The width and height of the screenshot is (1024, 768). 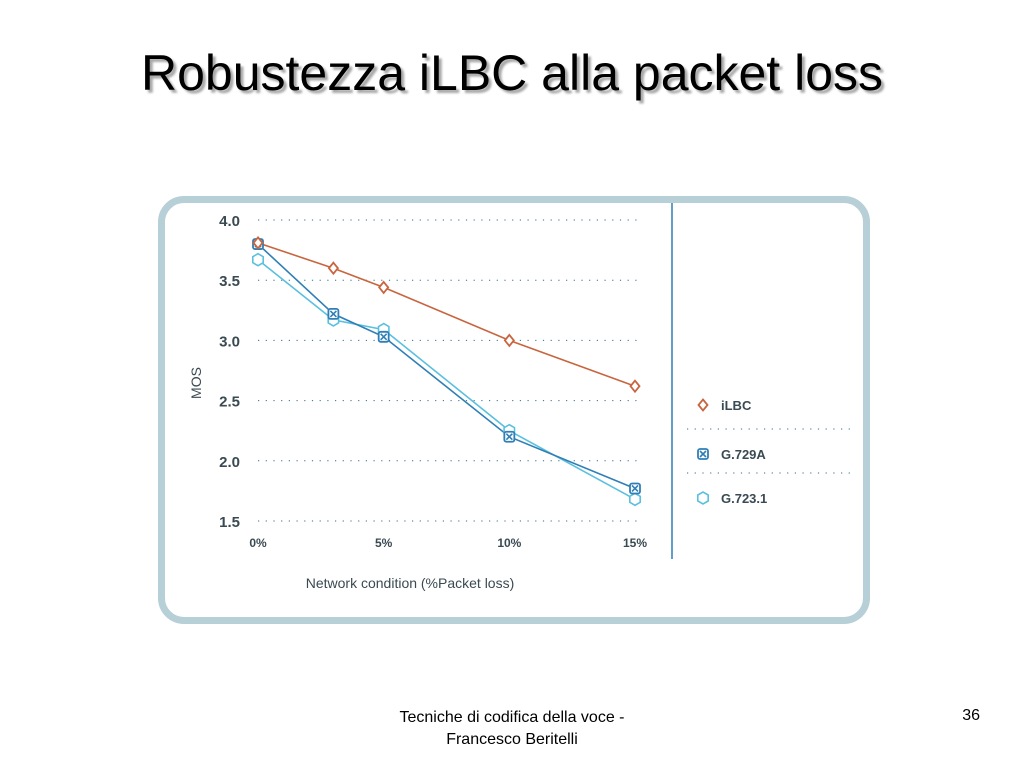 What do you see at coordinates (410, 583) in the screenshot?
I see `x-axis-title: Network condition (%Packet loss)` at bounding box center [410, 583].